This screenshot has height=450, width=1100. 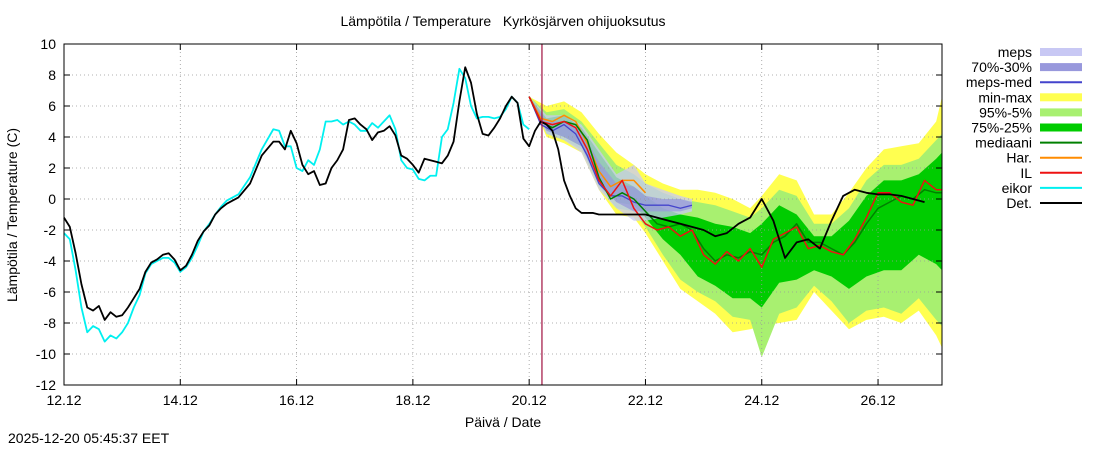 What do you see at coordinates (46, 354) in the screenshot?
I see `y-tick-label: -10` at bounding box center [46, 354].